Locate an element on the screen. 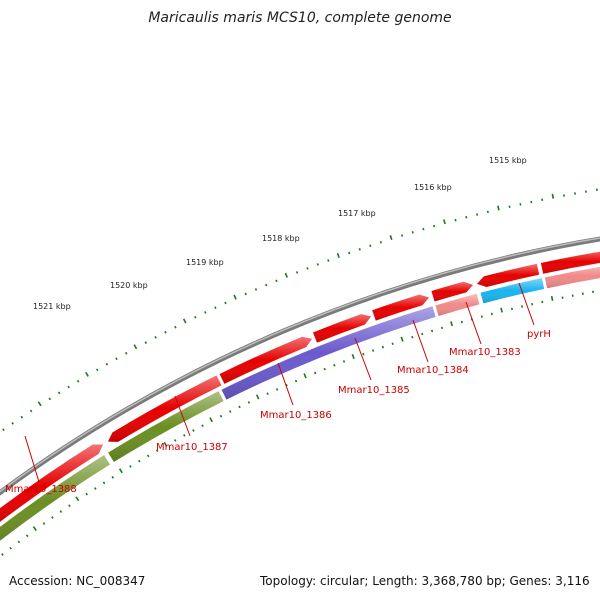 Image resolution: width=600 pixels, height=600 pixels. cds-feature-8-highlight is located at coordinates (570, 262).